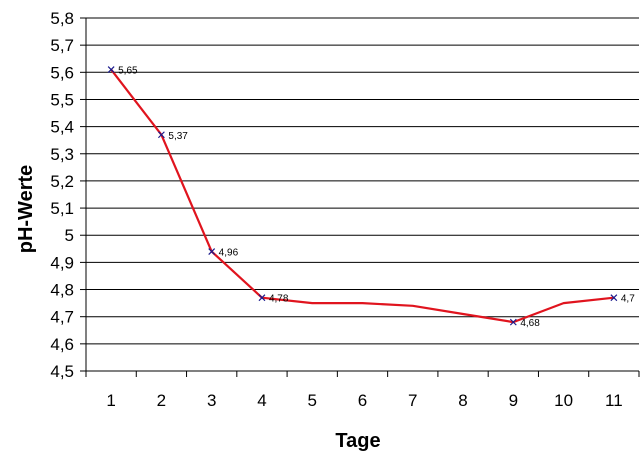  I want to click on data-label: 4,96, so click(229, 253).